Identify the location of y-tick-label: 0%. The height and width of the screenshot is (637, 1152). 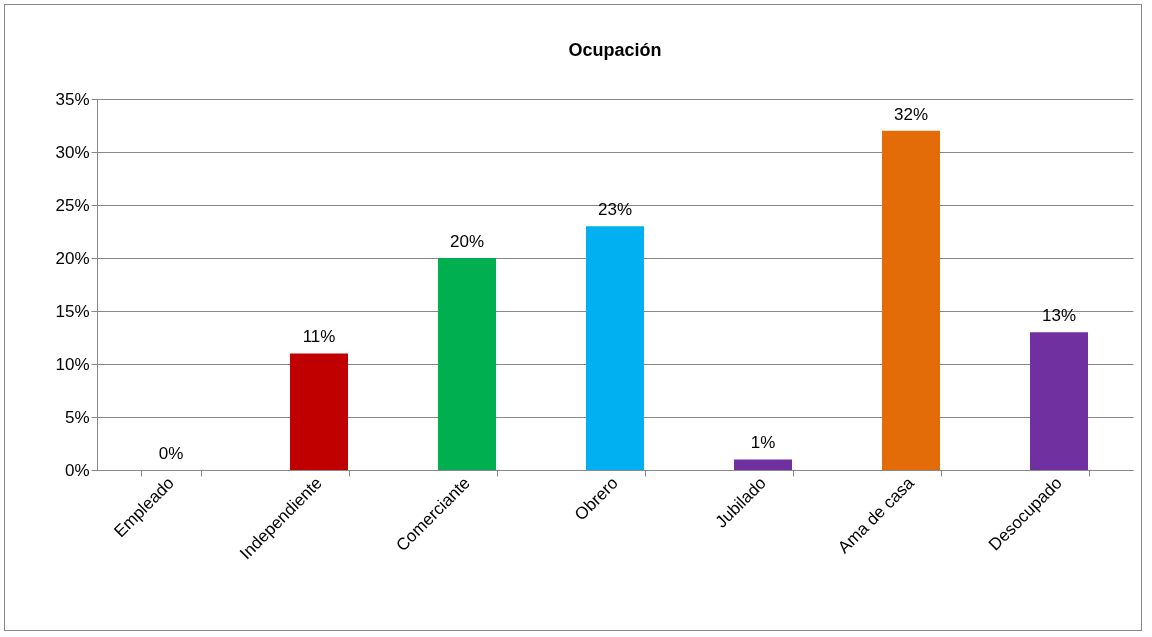
(77, 470).